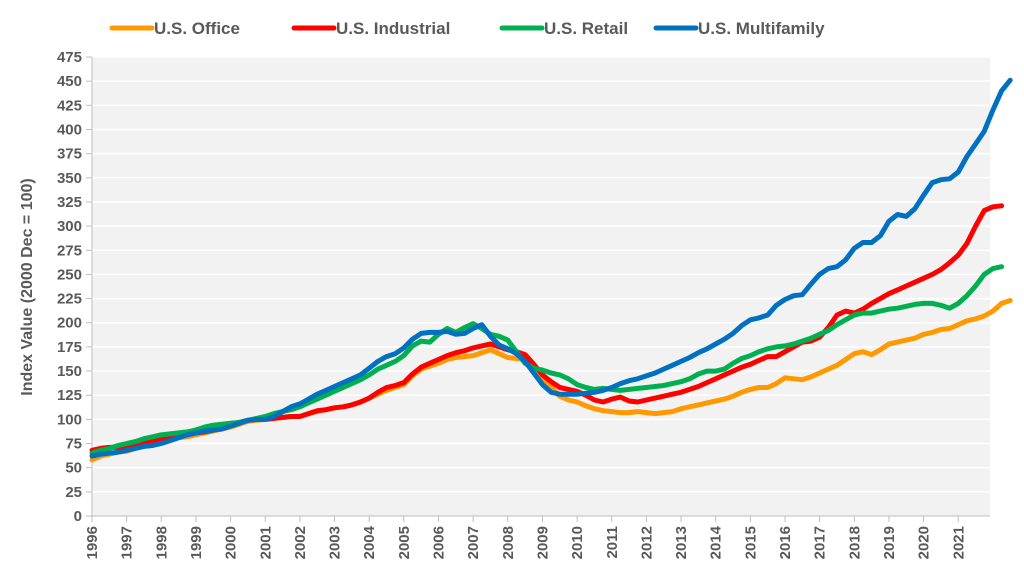  What do you see at coordinates (231, 542) in the screenshot?
I see `x-tick-label: 2000` at bounding box center [231, 542].